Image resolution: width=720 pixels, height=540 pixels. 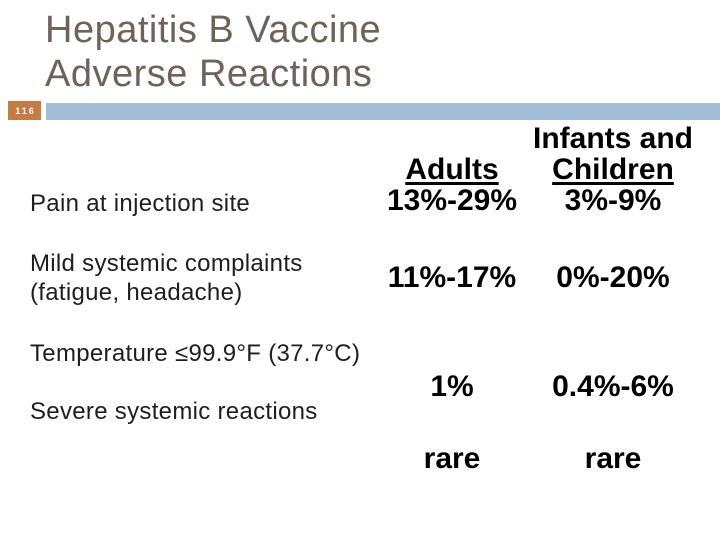 What do you see at coordinates (213, 30) in the screenshot?
I see `title-line-1: Hepatitis B Vaccine` at bounding box center [213, 30].